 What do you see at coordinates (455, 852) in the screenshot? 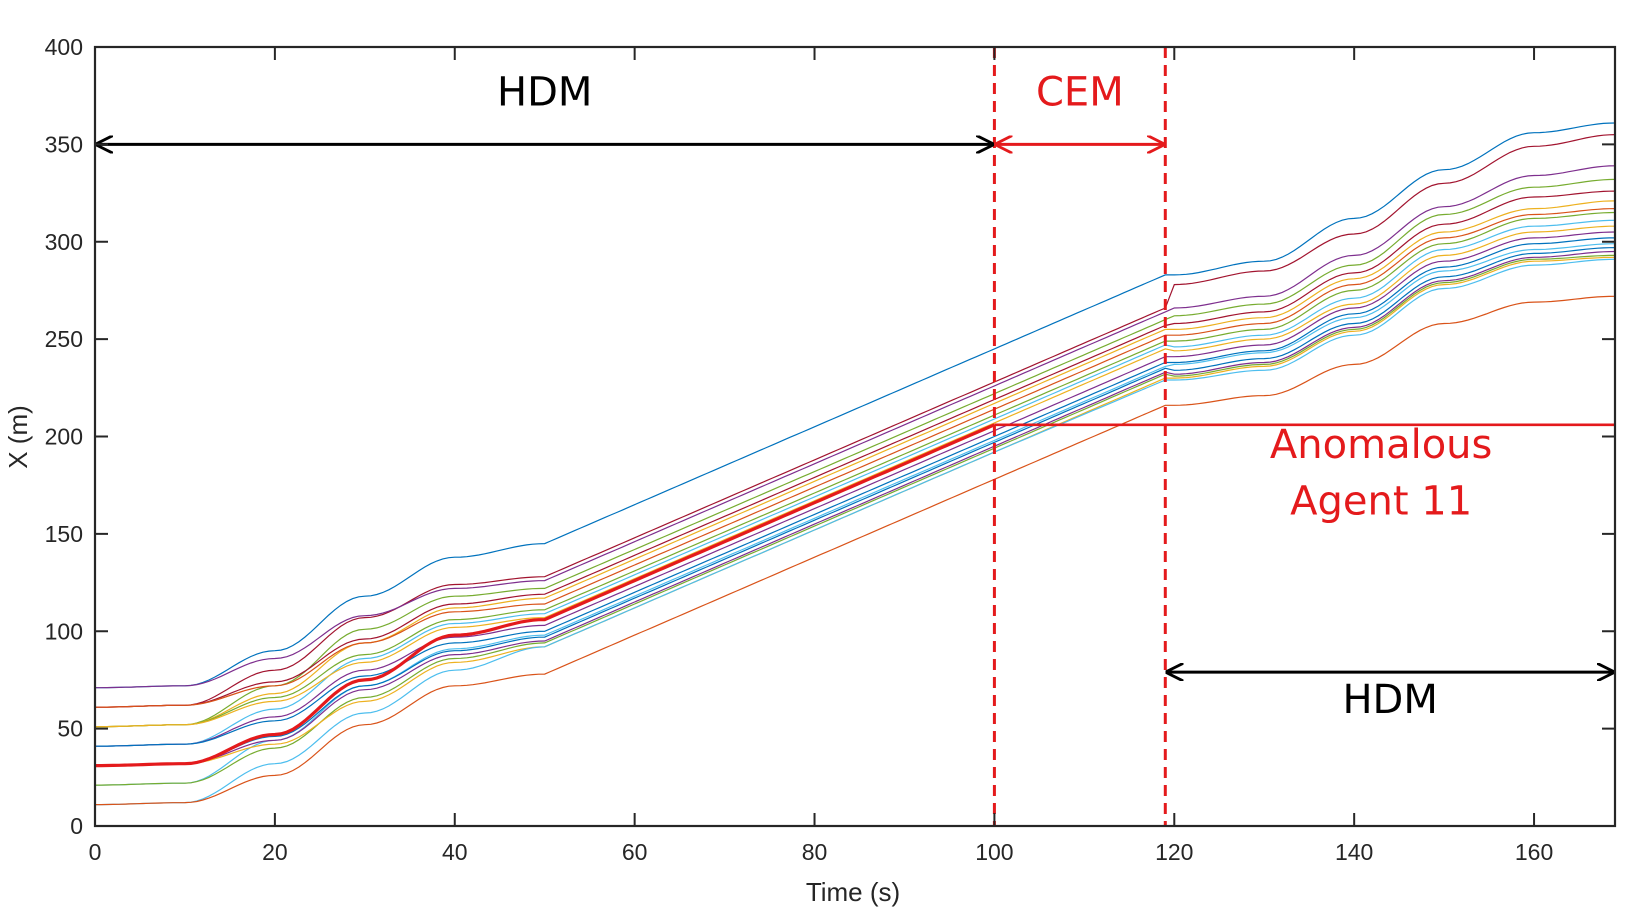
I see `x-tick-label-40: 40` at bounding box center [455, 852].